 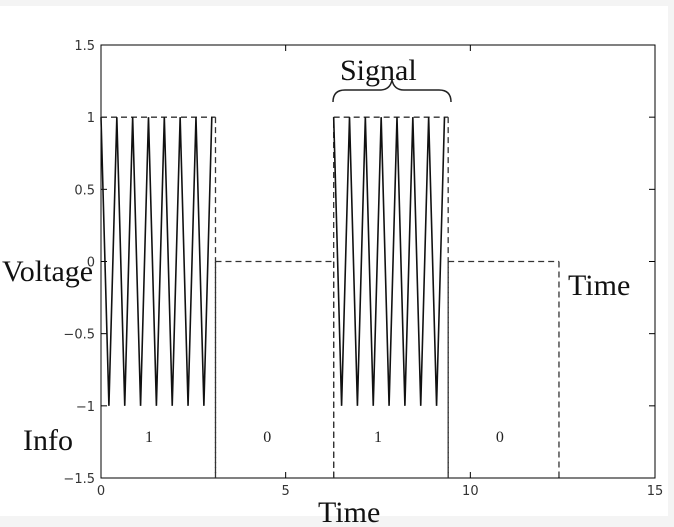 What do you see at coordinates (470, 491) in the screenshot?
I see `x-tick-label: 10` at bounding box center [470, 491].